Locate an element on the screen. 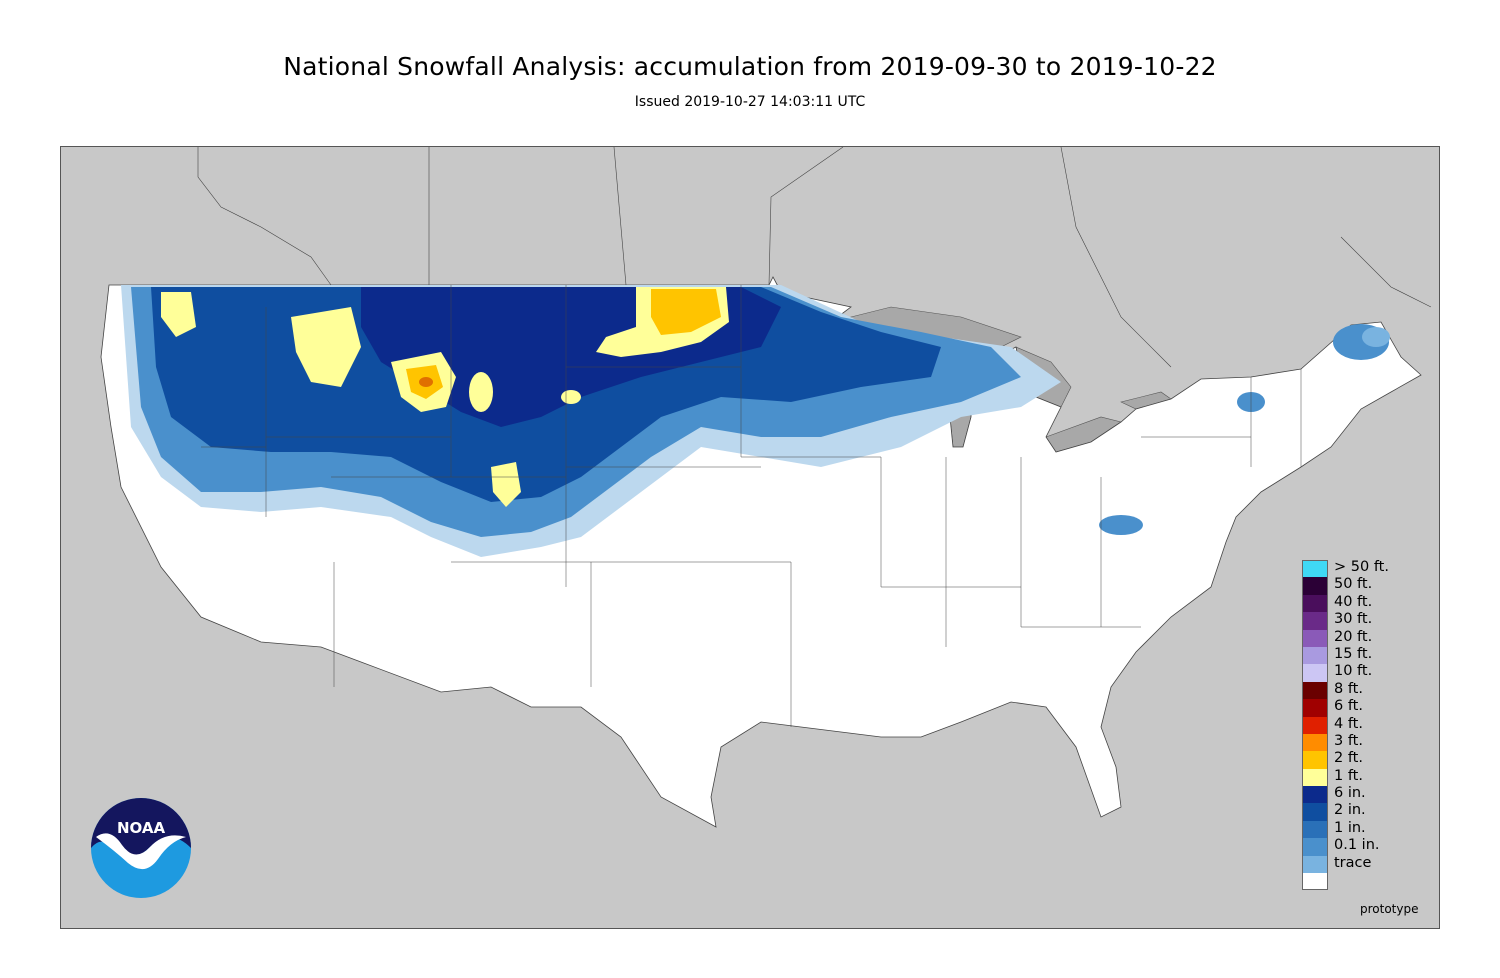 Image resolution: width=1500 pixels, height=978 pixels. legend-label: trace is located at coordinates (1353, 862).